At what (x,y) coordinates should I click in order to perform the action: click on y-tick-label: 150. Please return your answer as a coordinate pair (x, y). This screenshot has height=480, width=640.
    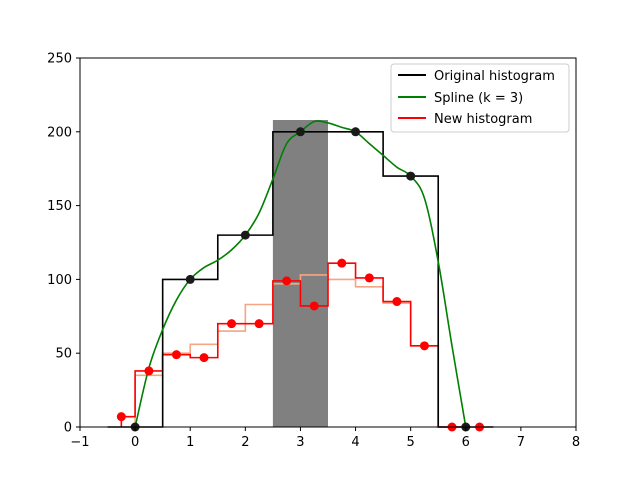
    Looking at the image, I should click on (59, 206).